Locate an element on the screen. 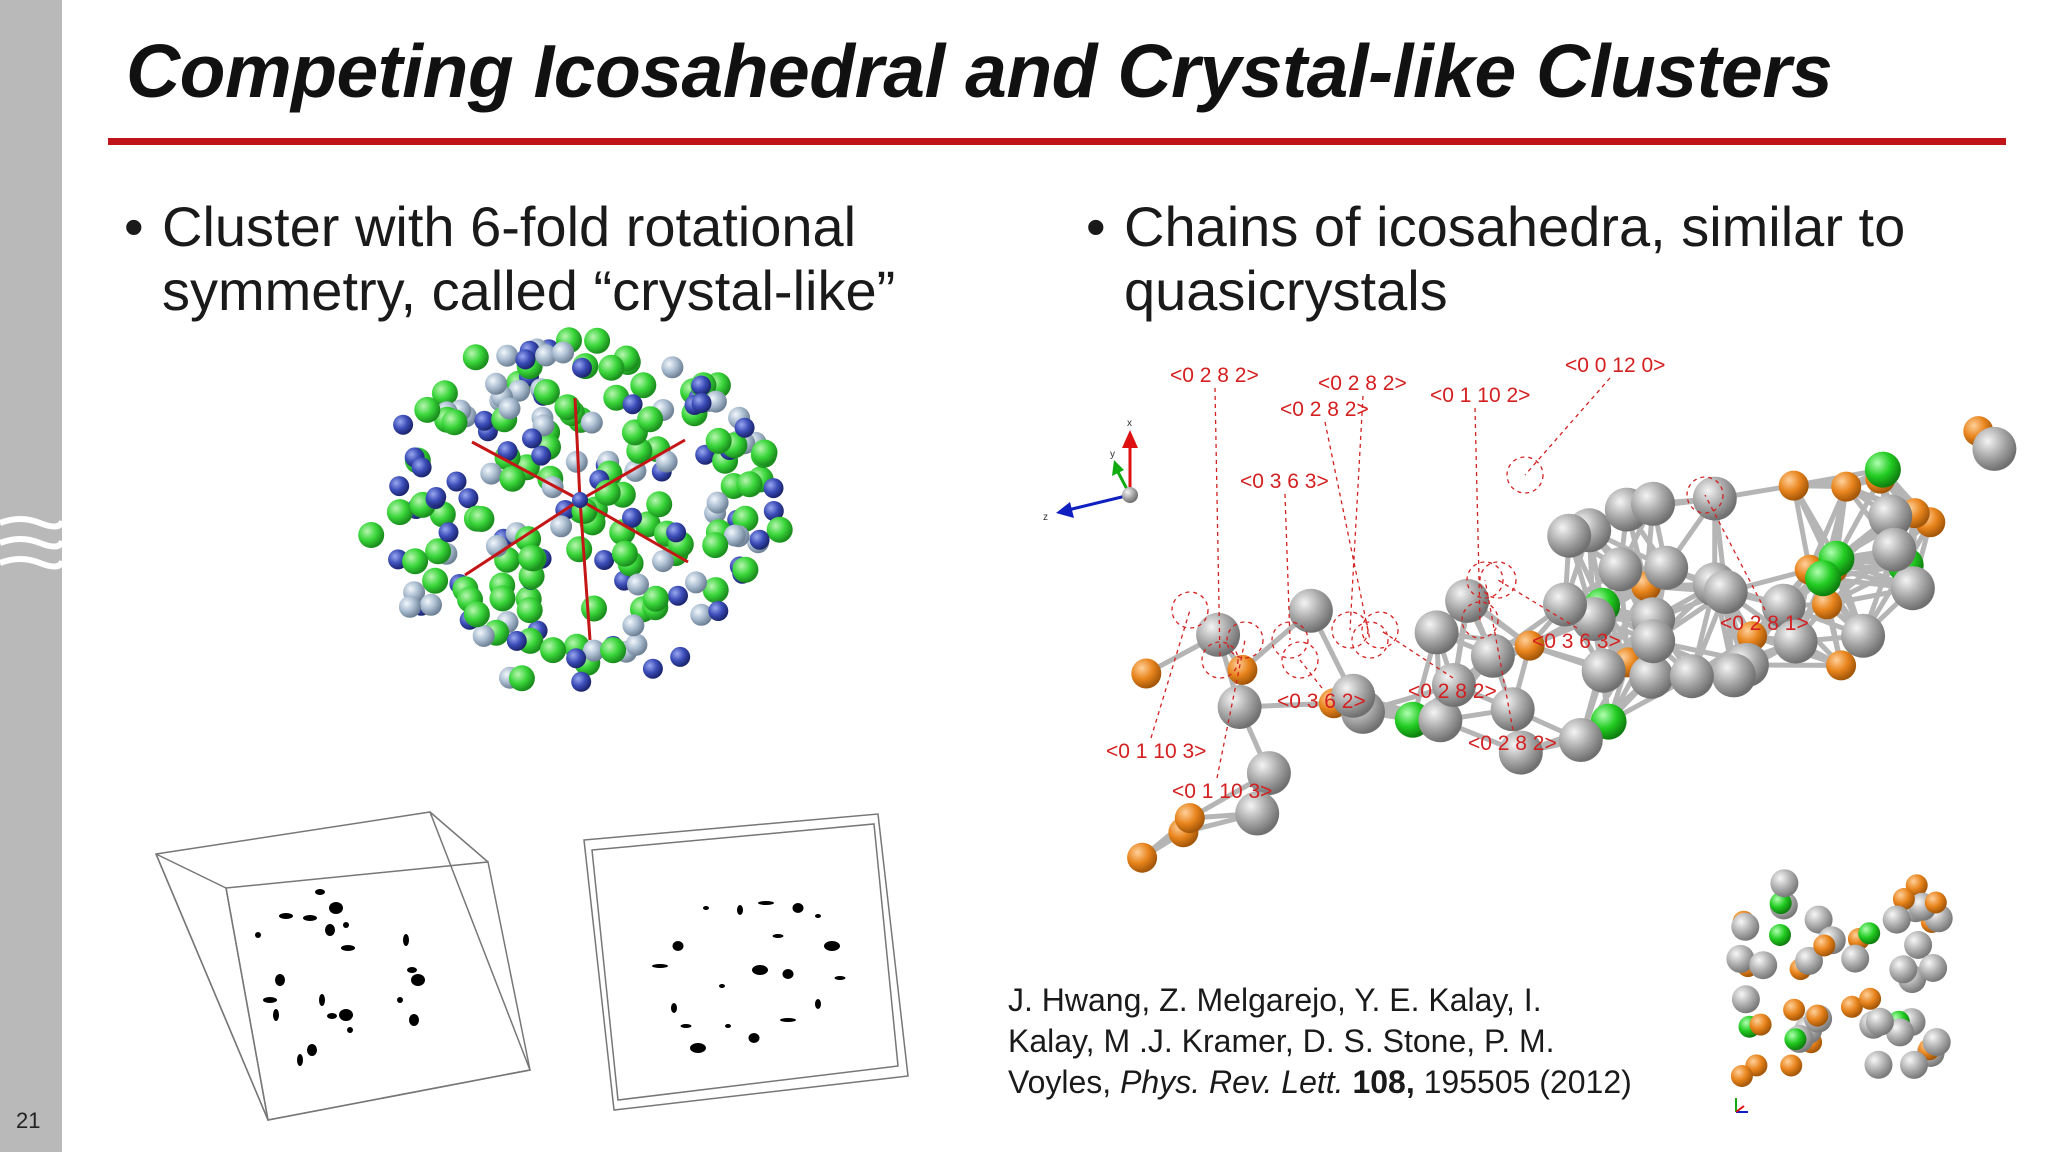 The width and height of the screenshot is (2048, 1152). axis-label-y: y is located at coordinates (1112, 454).